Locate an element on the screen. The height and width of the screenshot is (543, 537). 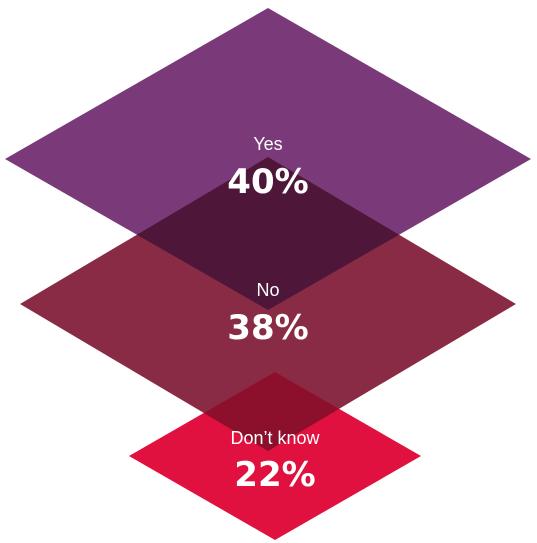
value-label-no: 38% is located at coordinates (267, 328).